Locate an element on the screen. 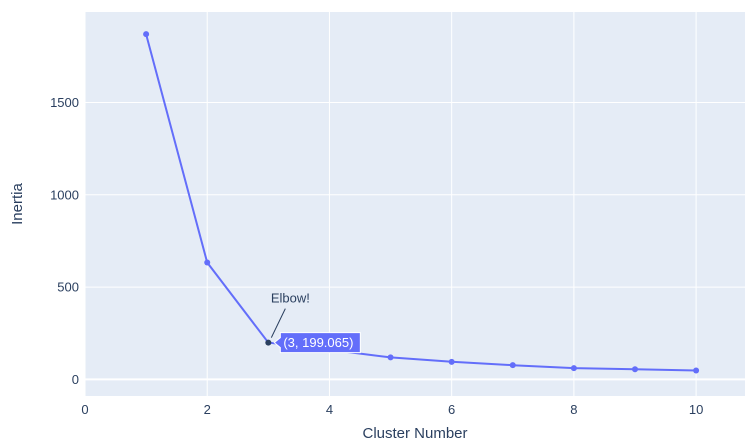  x-tick-label: 8 is located at coordinates (573, 409).